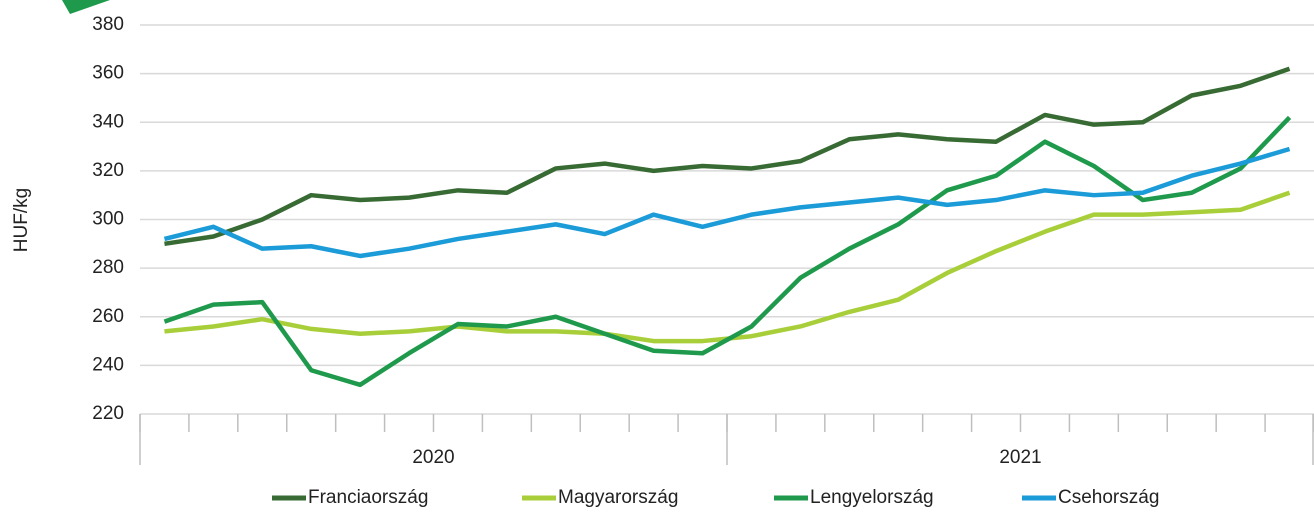 This screenshot has width=1314, height=514. I want to click on y-axis-label: HUF/kg, so click(21, 220).